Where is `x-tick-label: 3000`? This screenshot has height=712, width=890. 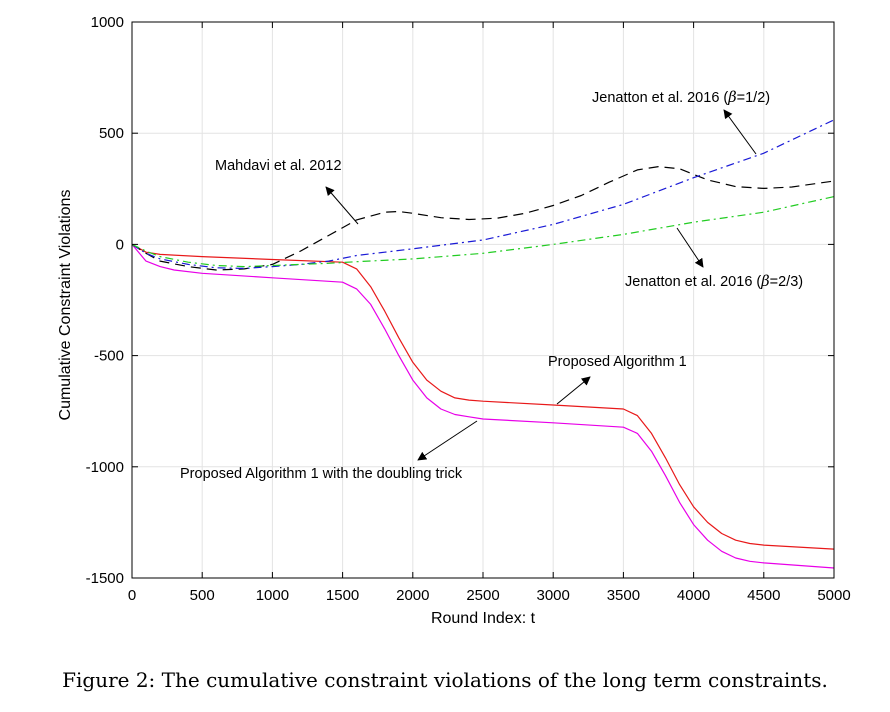 x-tick-label: 3000 is located at coordinates (553, 595).